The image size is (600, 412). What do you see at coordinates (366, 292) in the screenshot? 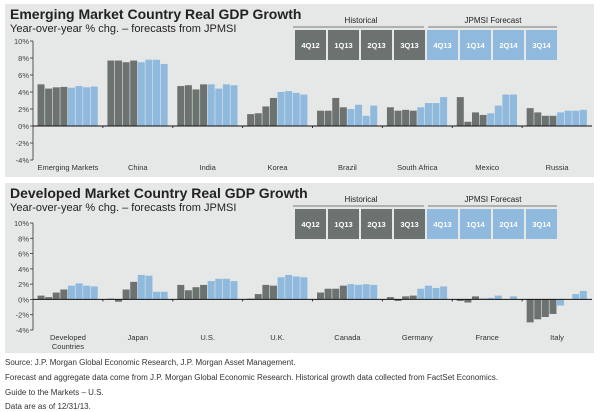
I see `bar-canada-2q14` at bounding box center [366, 292].